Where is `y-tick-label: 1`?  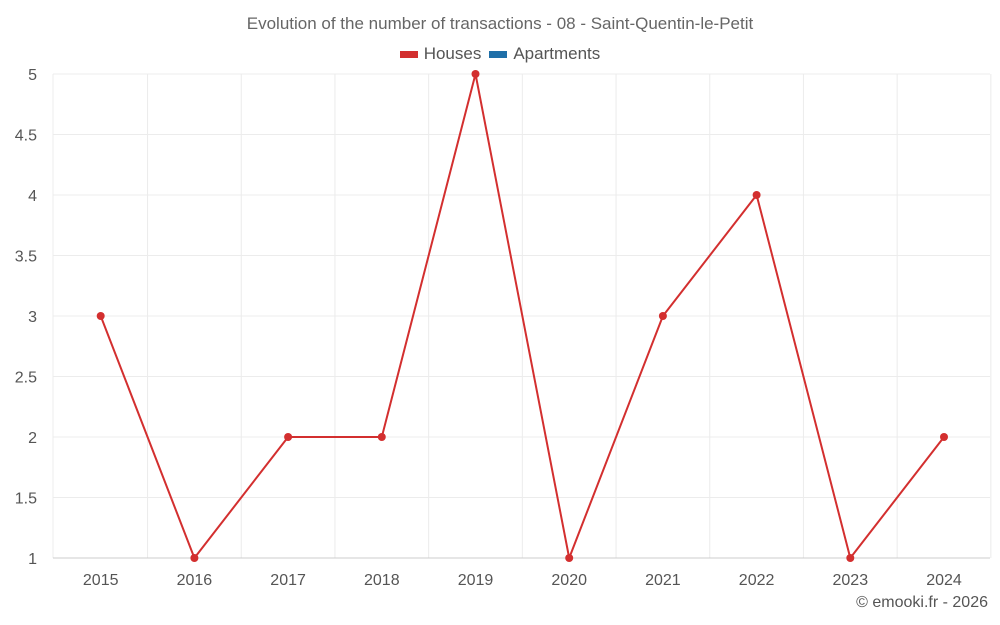 y-tick-label: 1 is located at coordinates (32, 559).